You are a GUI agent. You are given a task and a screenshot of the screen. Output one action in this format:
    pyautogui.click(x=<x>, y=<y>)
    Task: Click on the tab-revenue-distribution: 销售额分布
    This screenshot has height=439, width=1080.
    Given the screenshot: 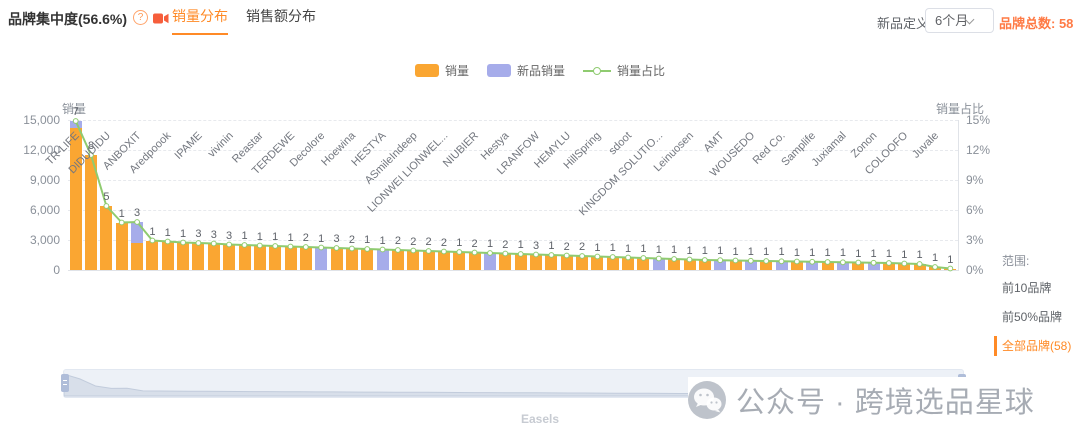 What is the action you would take?
    pyautogui.click(x=281, y=16)
    